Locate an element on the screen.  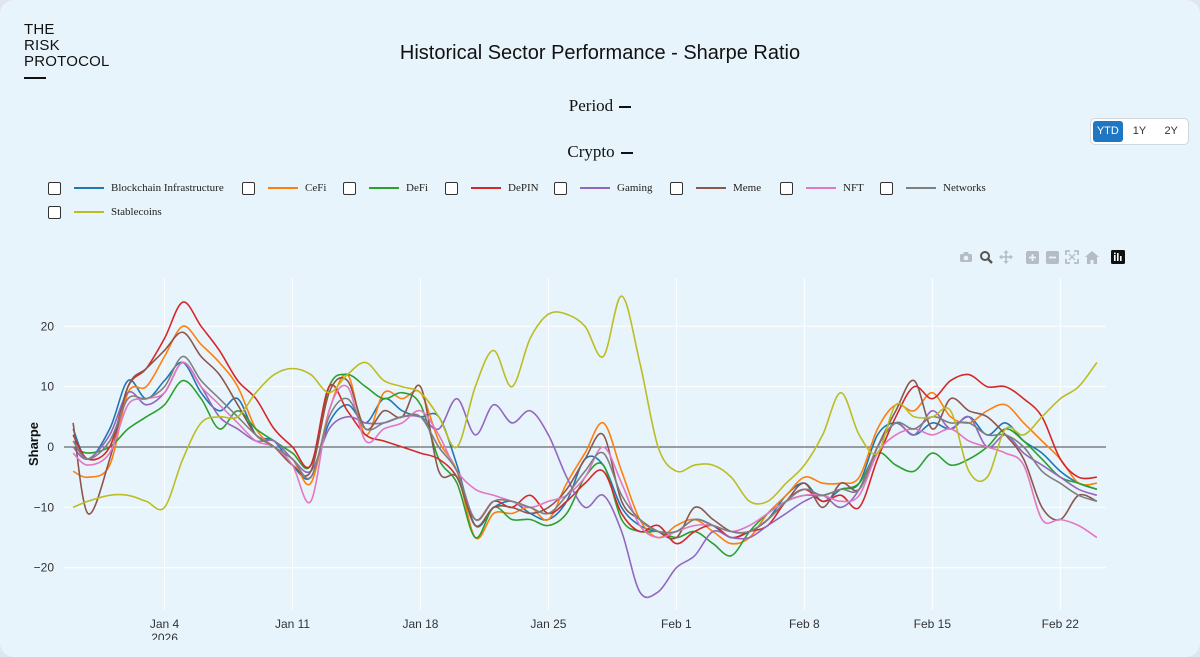
legend-item: Stablecoins is located at coordinates (105, 212).